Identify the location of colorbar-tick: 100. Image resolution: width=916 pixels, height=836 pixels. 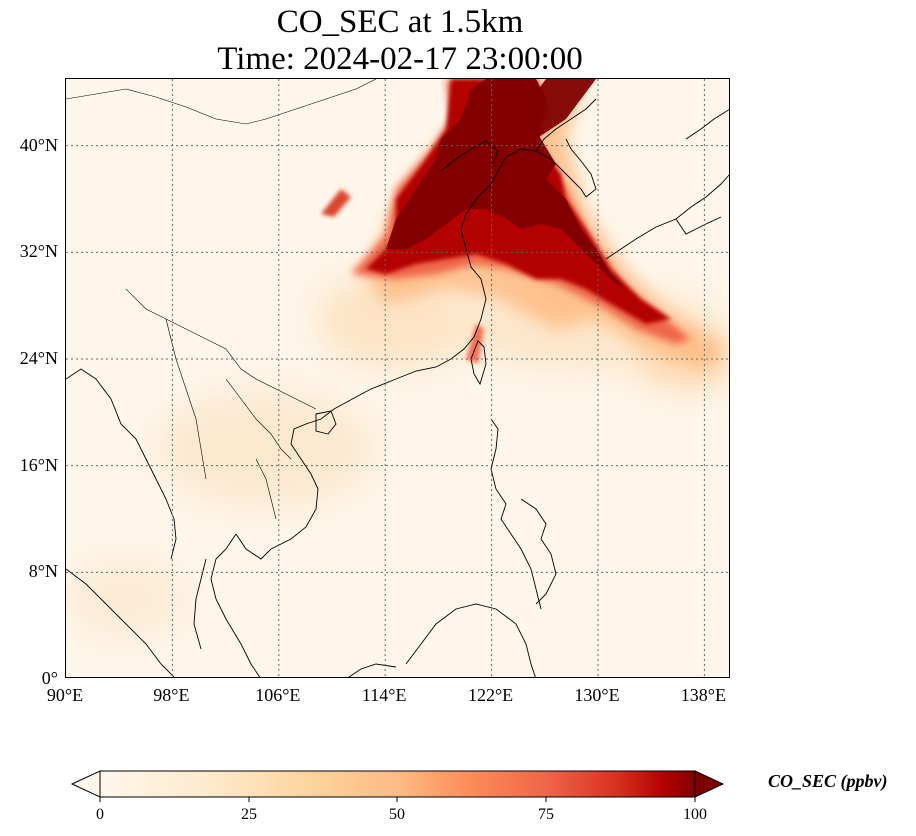
(695, 814).